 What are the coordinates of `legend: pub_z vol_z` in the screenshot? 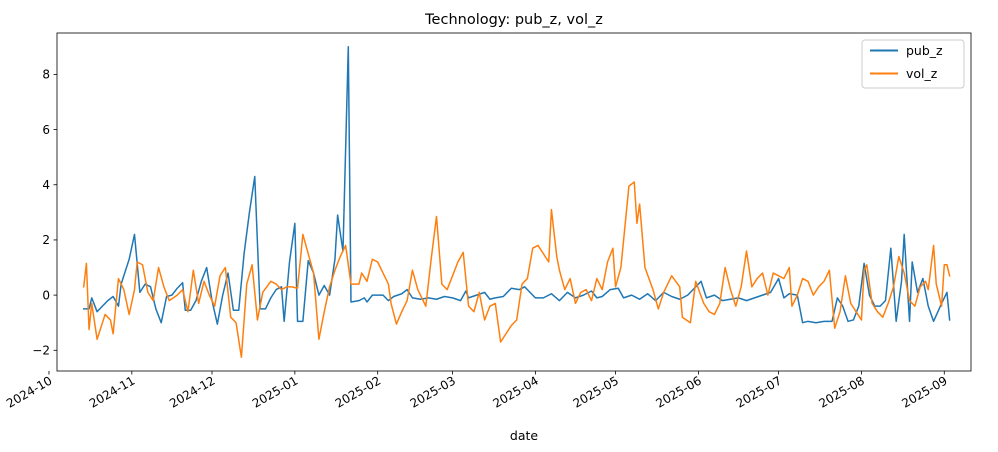 It's located at (913, 64).